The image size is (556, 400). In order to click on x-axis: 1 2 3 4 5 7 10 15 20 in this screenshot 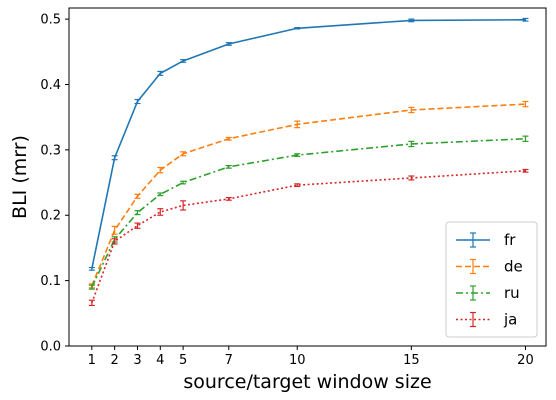, I will do `click(311, 357)`.